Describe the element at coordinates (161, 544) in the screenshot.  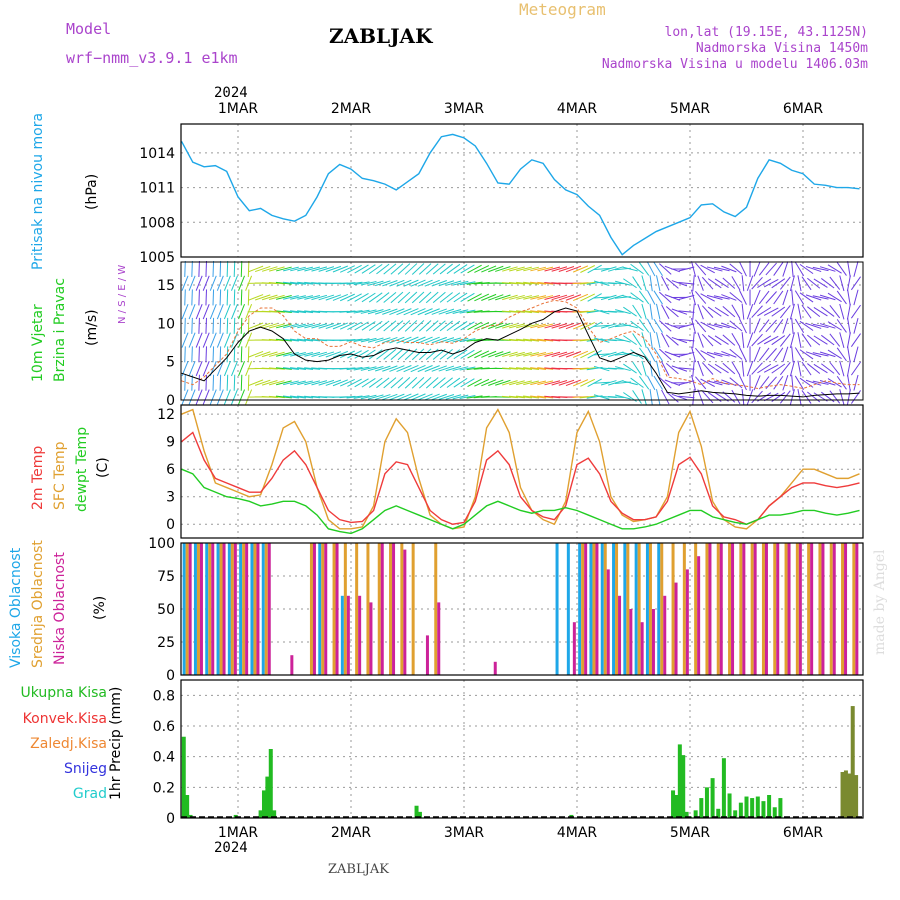
I see `y-tick-label: 100` at that location.